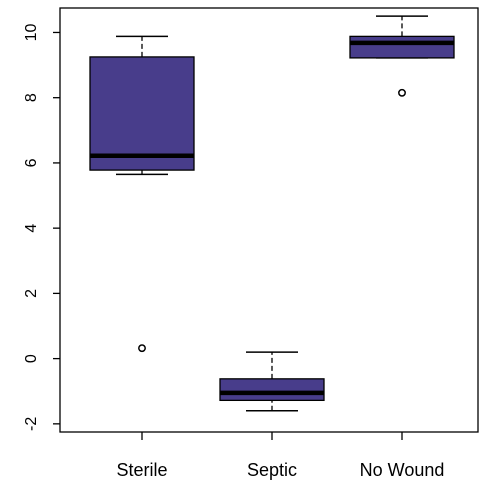  Describe the element at coordinates (402, 470) in the screenshot. I see `x-category-label: No Wound` at that location.